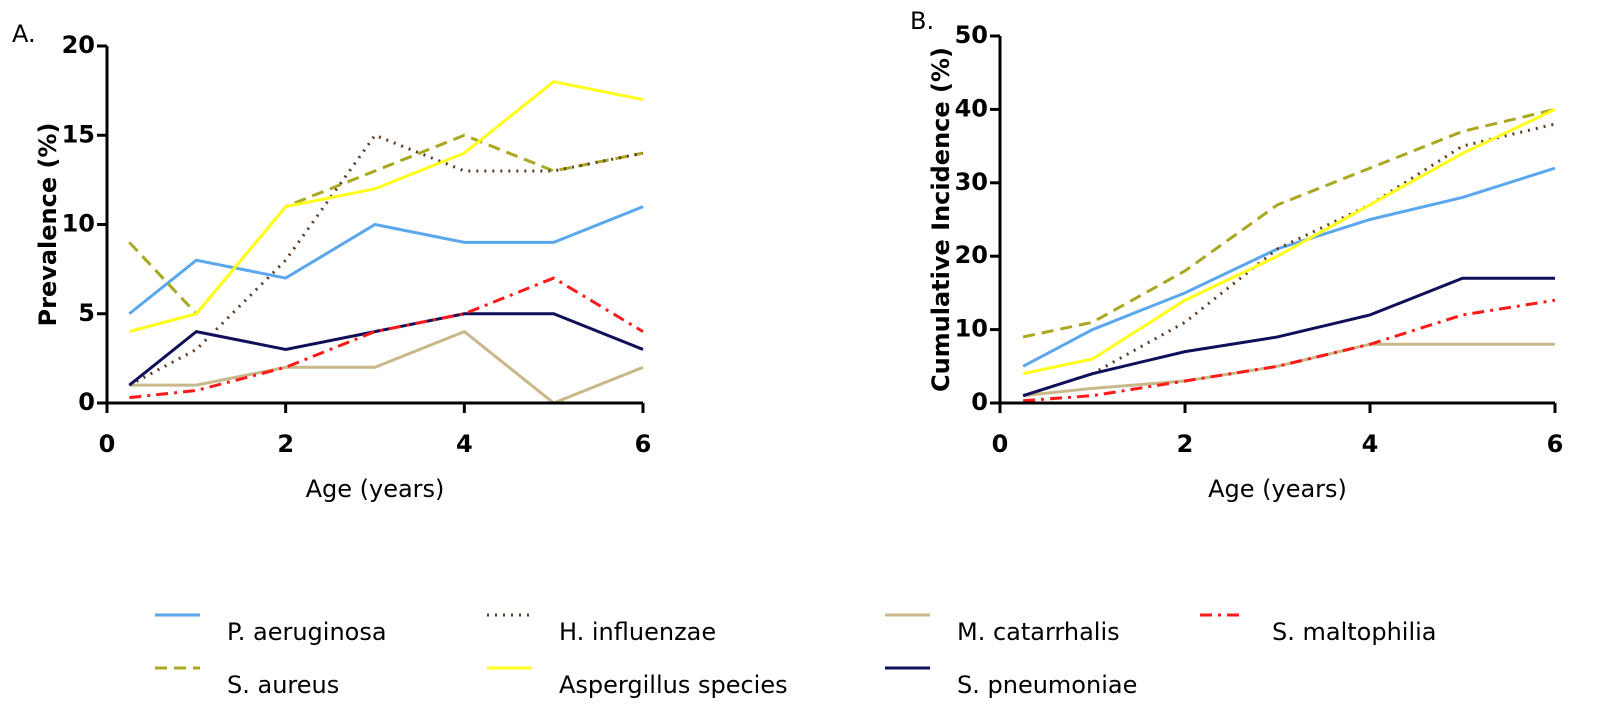 This screenshot has width=1613, height=722. I want to click on panel-label: A., so click(24, 34).